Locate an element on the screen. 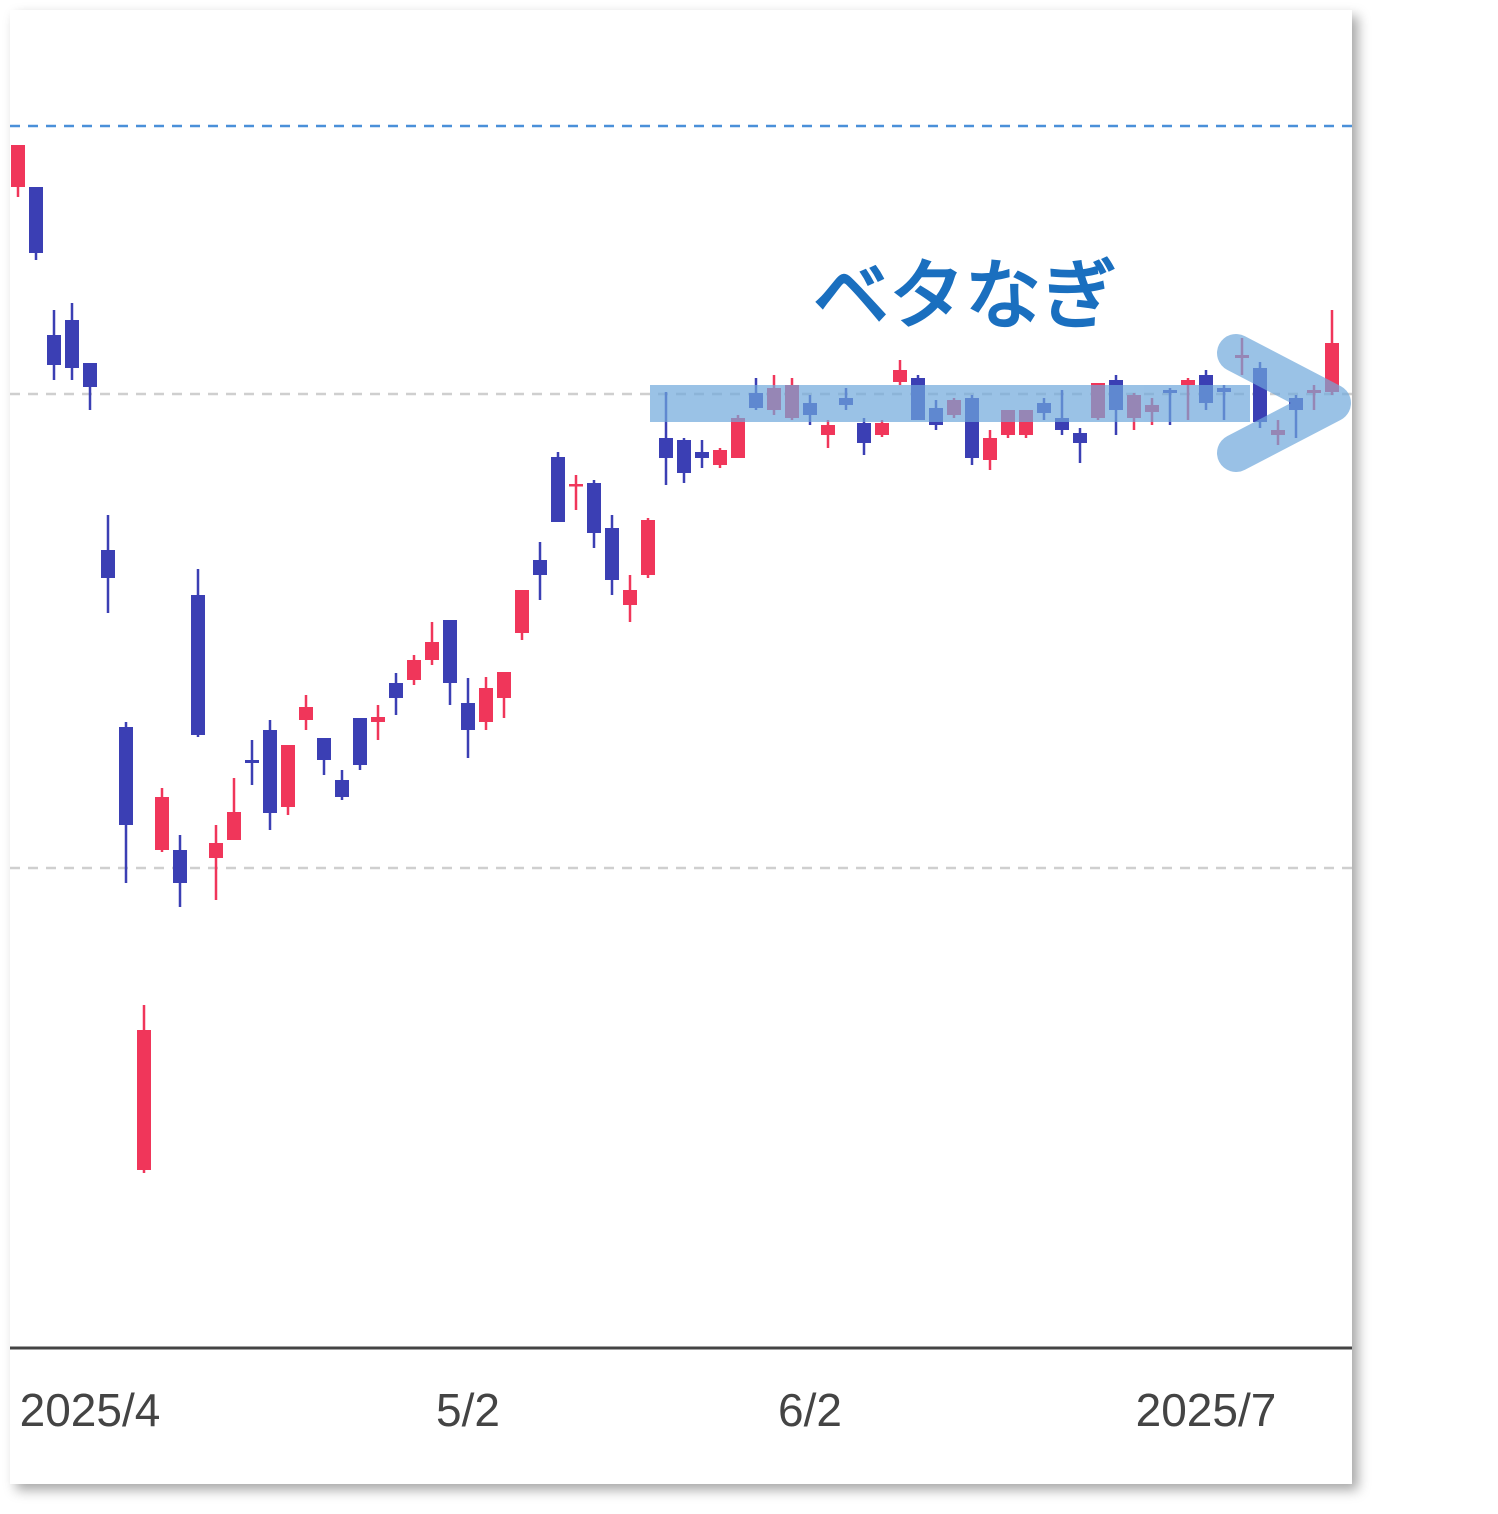 This screenshot has width=1498, height=1514. x-tick-label: 2025/4 is located at coordinates (90, 1410).